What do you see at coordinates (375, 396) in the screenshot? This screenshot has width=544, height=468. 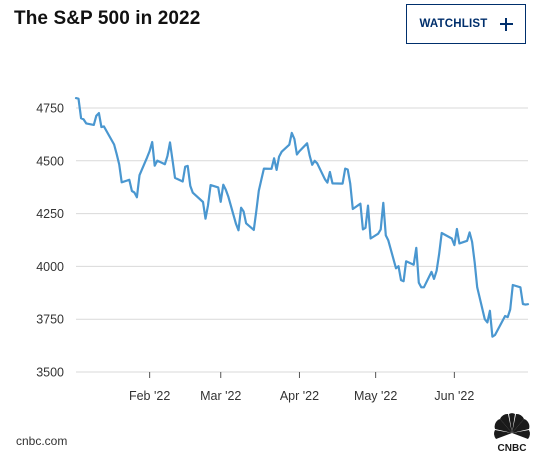 I see `x-tick-label: May '22` at bounding box center [375, 396].